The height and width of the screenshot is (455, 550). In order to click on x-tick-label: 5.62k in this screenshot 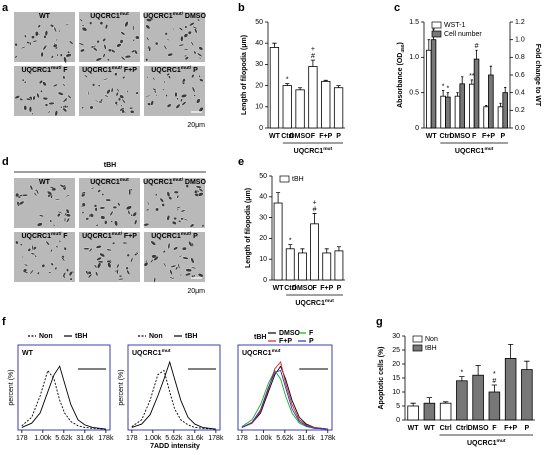, I will do `click(174, 438)`.